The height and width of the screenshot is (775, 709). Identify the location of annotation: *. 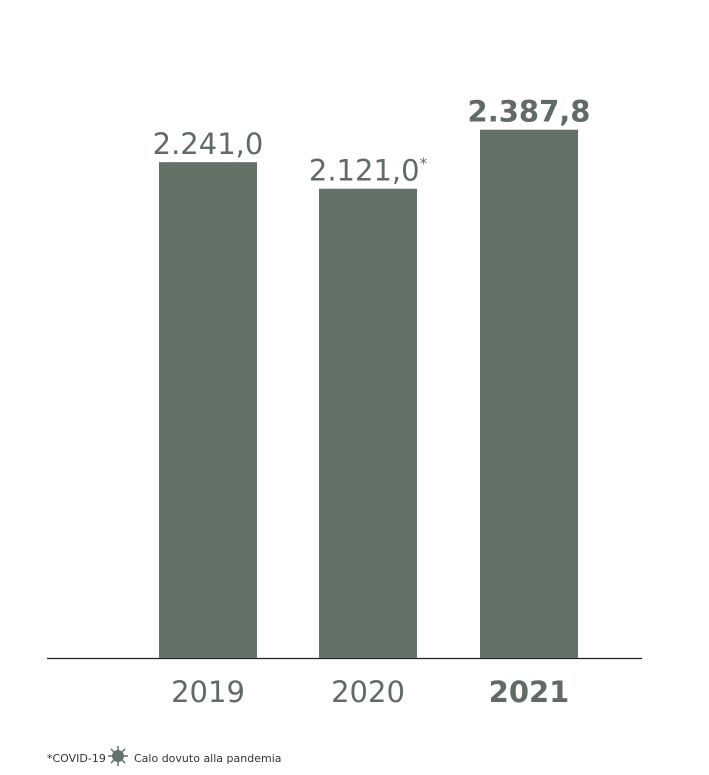
(424, 164).